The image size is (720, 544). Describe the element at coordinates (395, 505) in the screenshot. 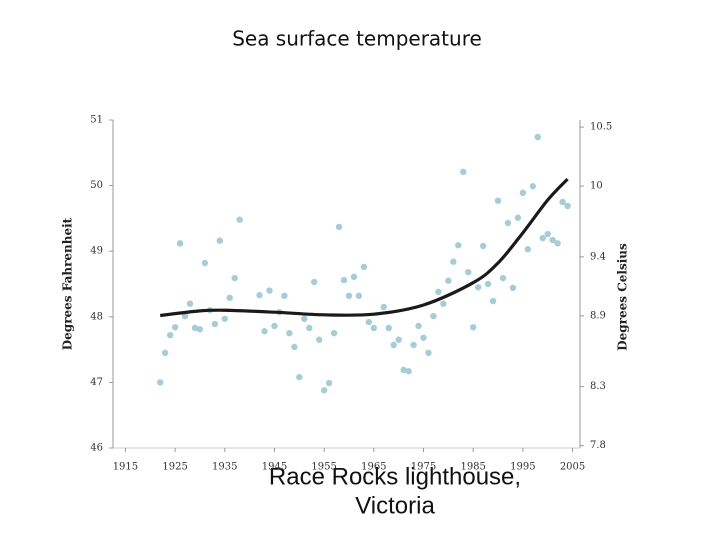

I see `caption: Victoria` at that location.